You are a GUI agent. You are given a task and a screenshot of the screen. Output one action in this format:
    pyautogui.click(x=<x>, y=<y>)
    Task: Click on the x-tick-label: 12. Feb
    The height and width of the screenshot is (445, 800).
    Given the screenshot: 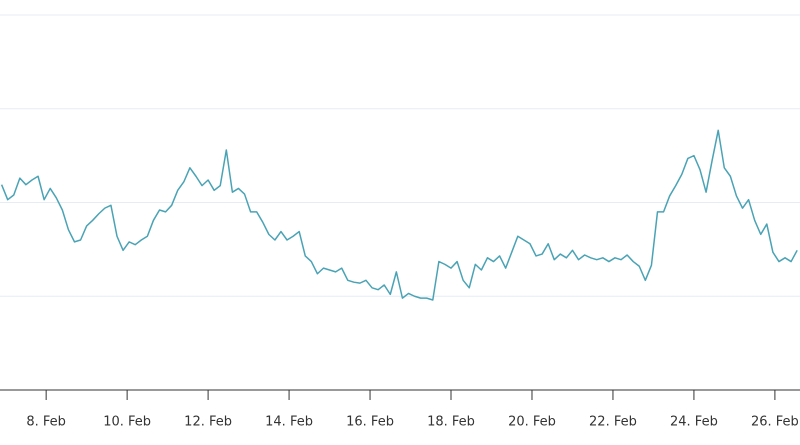 What is the action you would take?
    pyautogui.click(x=208, y=422)
    